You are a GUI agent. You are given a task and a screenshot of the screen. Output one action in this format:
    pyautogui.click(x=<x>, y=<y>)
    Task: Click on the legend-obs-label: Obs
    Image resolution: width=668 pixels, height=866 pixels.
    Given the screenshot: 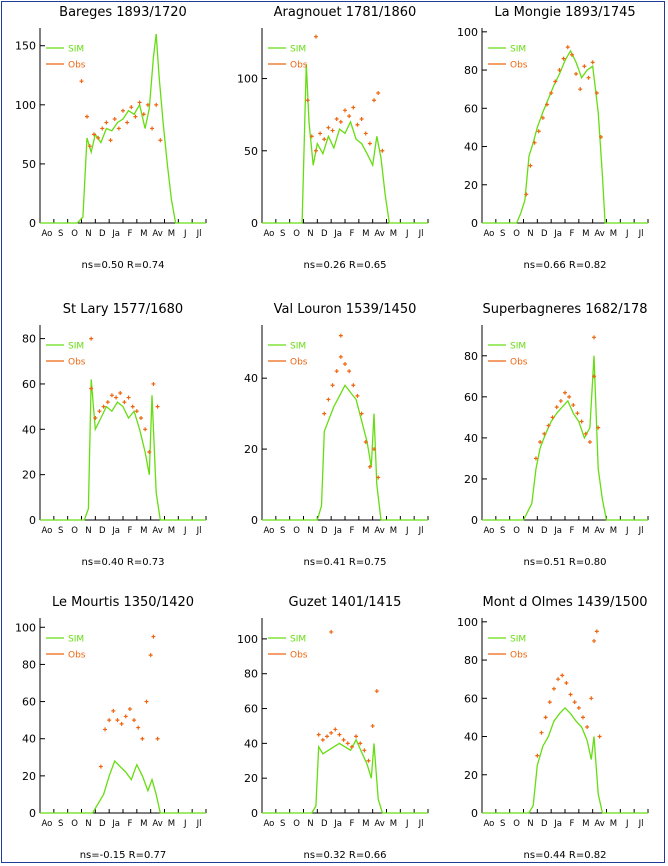 What is the action you would take?
    pyautogui.click(x=77, y=363)
    